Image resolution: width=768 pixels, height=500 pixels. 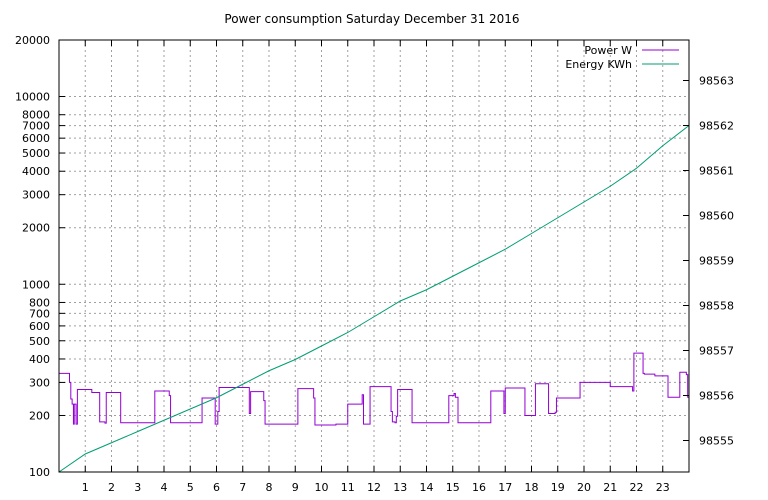 What do you see at coordinates (610, 487) in the screenshot?
I see `x-tick-label: 21` at bounding box center [610, 487].